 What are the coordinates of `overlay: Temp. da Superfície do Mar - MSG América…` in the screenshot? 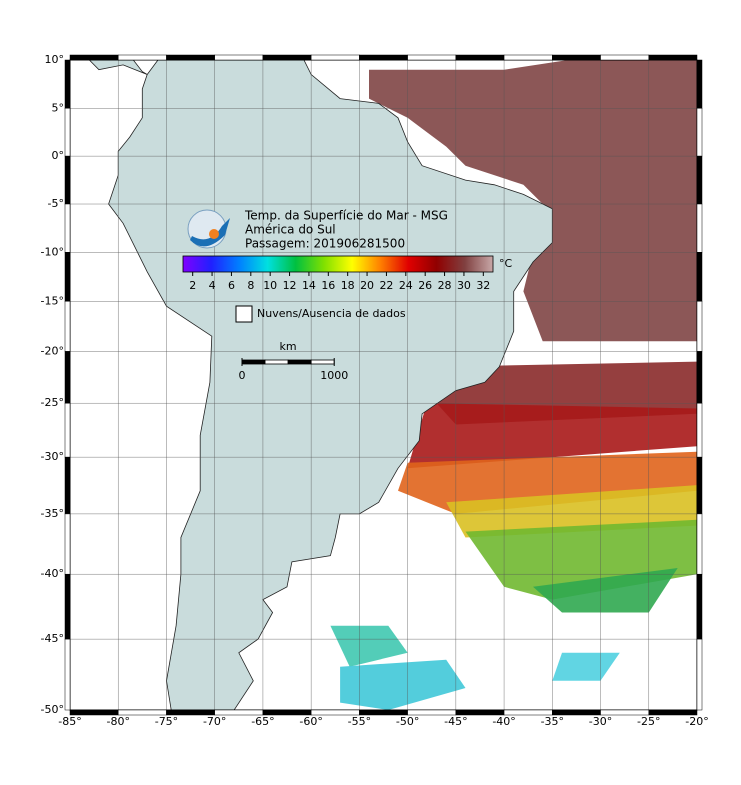 It's located at (317, 266).